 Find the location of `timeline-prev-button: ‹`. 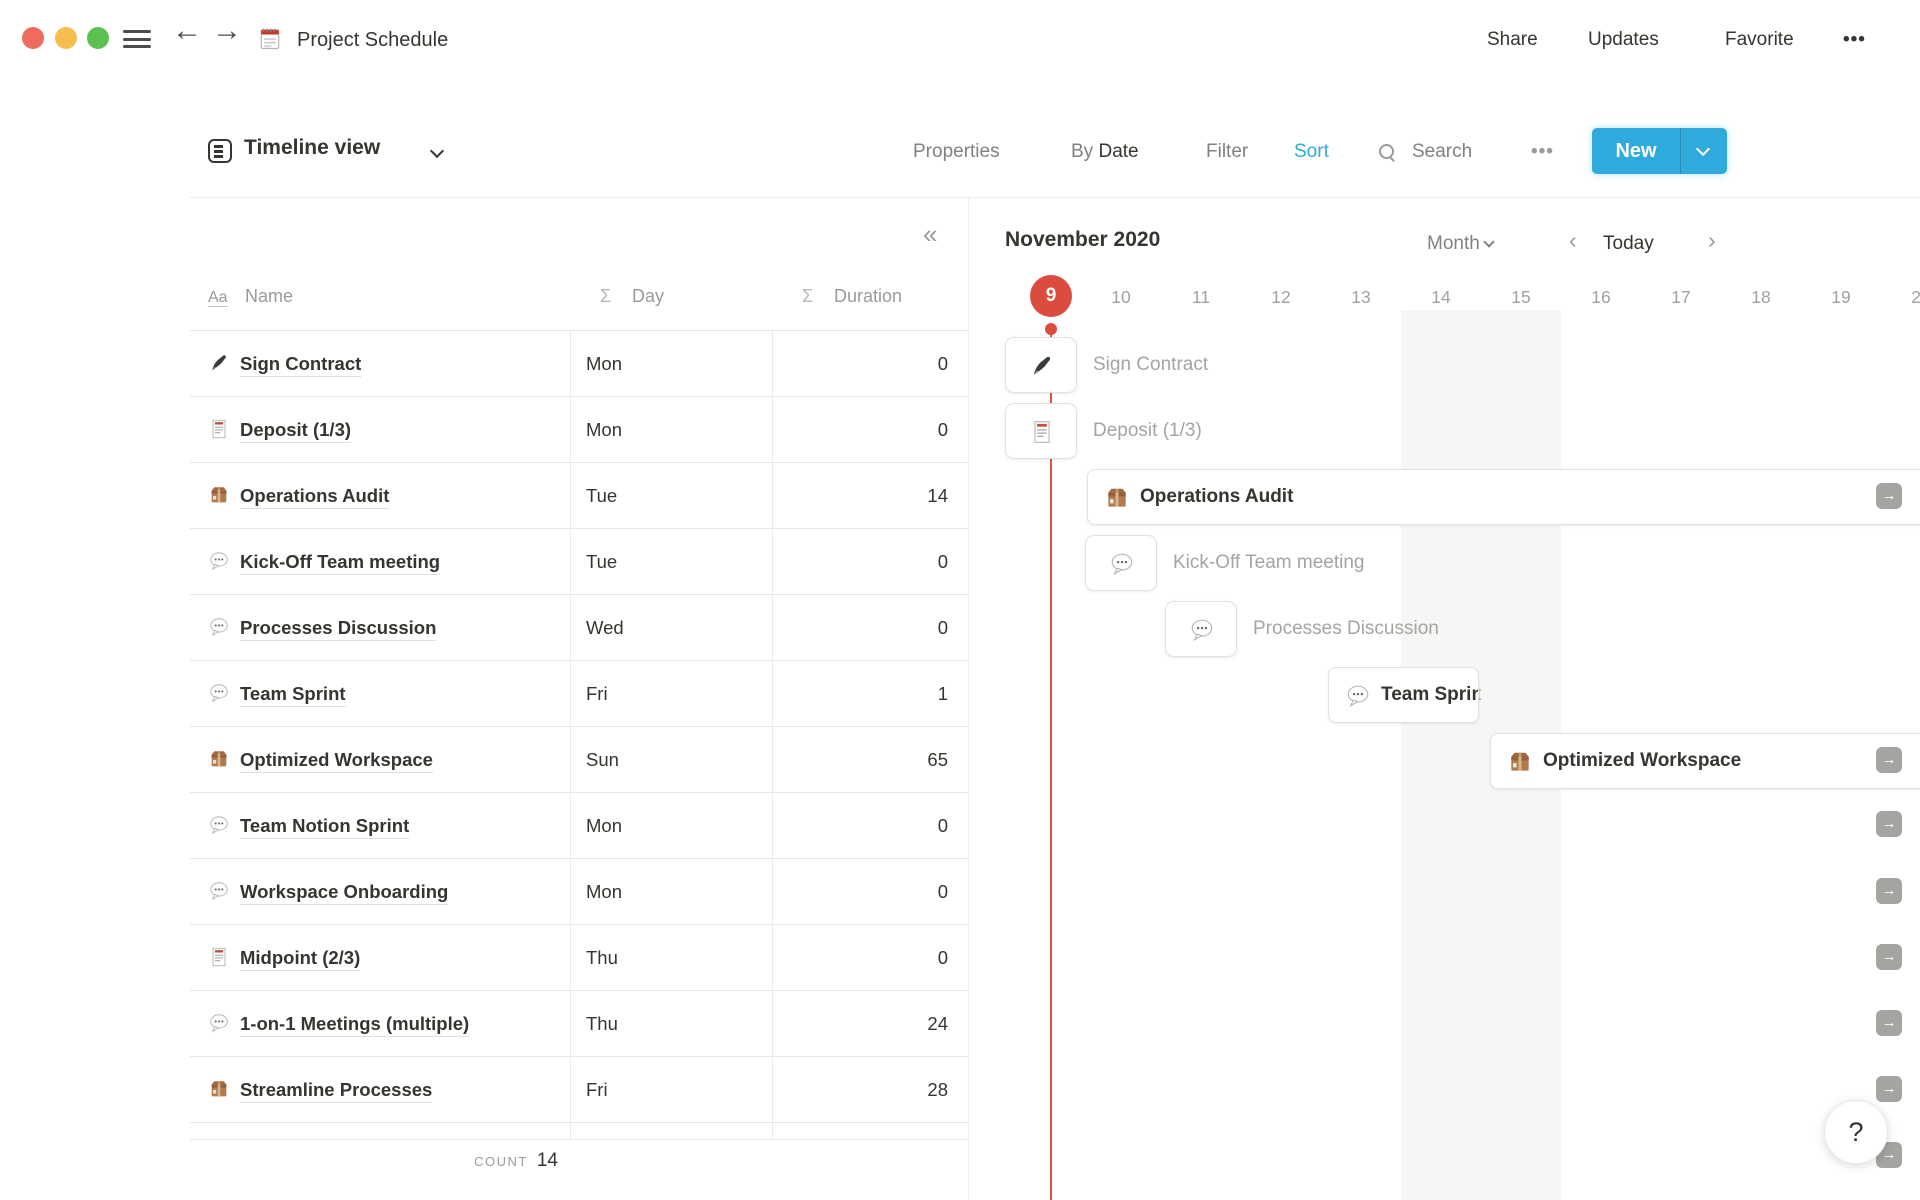

timeline-prev-button: ‹ is located at coordinates (1573, 240).